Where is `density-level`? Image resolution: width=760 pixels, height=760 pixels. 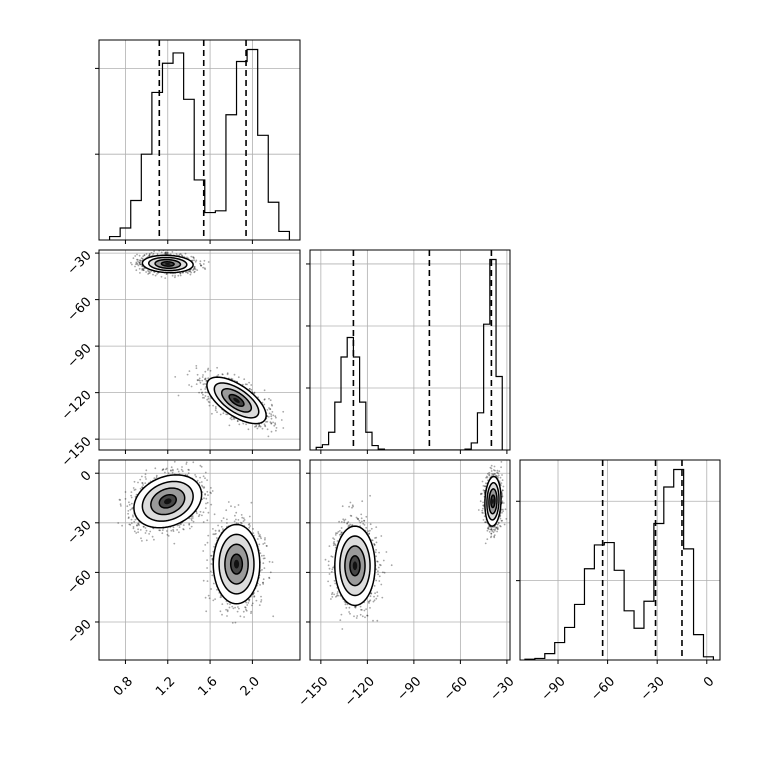
density-level is located at coordinates (168, 501).